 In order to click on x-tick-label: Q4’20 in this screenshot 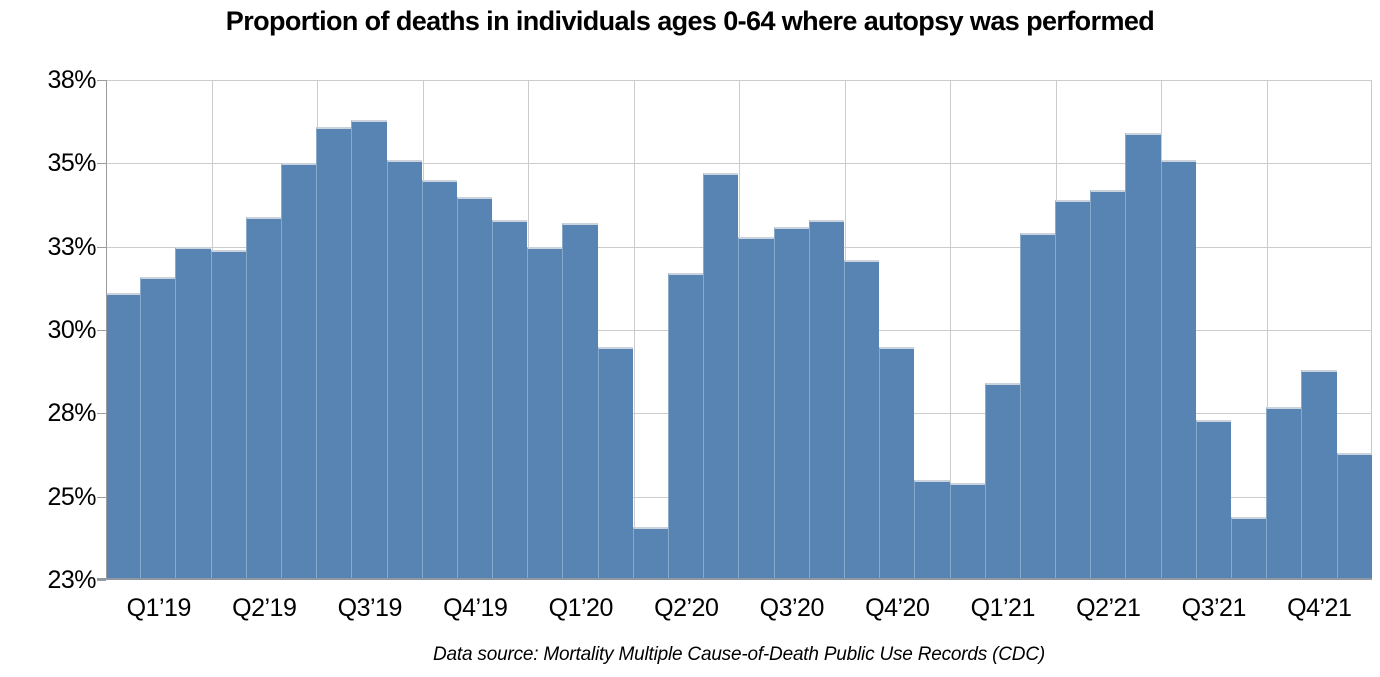, I will do `click(897, 608)`.